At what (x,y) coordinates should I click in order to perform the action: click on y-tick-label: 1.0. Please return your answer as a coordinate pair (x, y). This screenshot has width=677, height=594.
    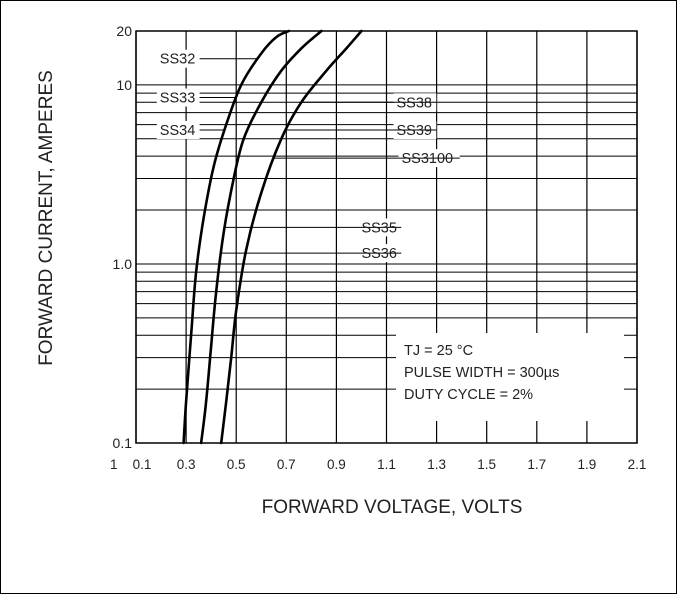
    Looking at the image, I should click on (123, 264).